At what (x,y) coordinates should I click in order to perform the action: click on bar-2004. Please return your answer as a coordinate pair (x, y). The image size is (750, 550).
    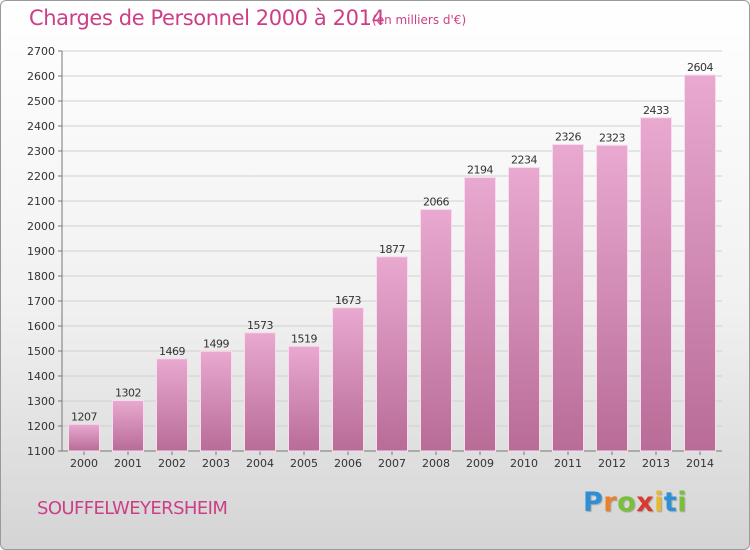
    Looking at the image, I should click on (260, 392).